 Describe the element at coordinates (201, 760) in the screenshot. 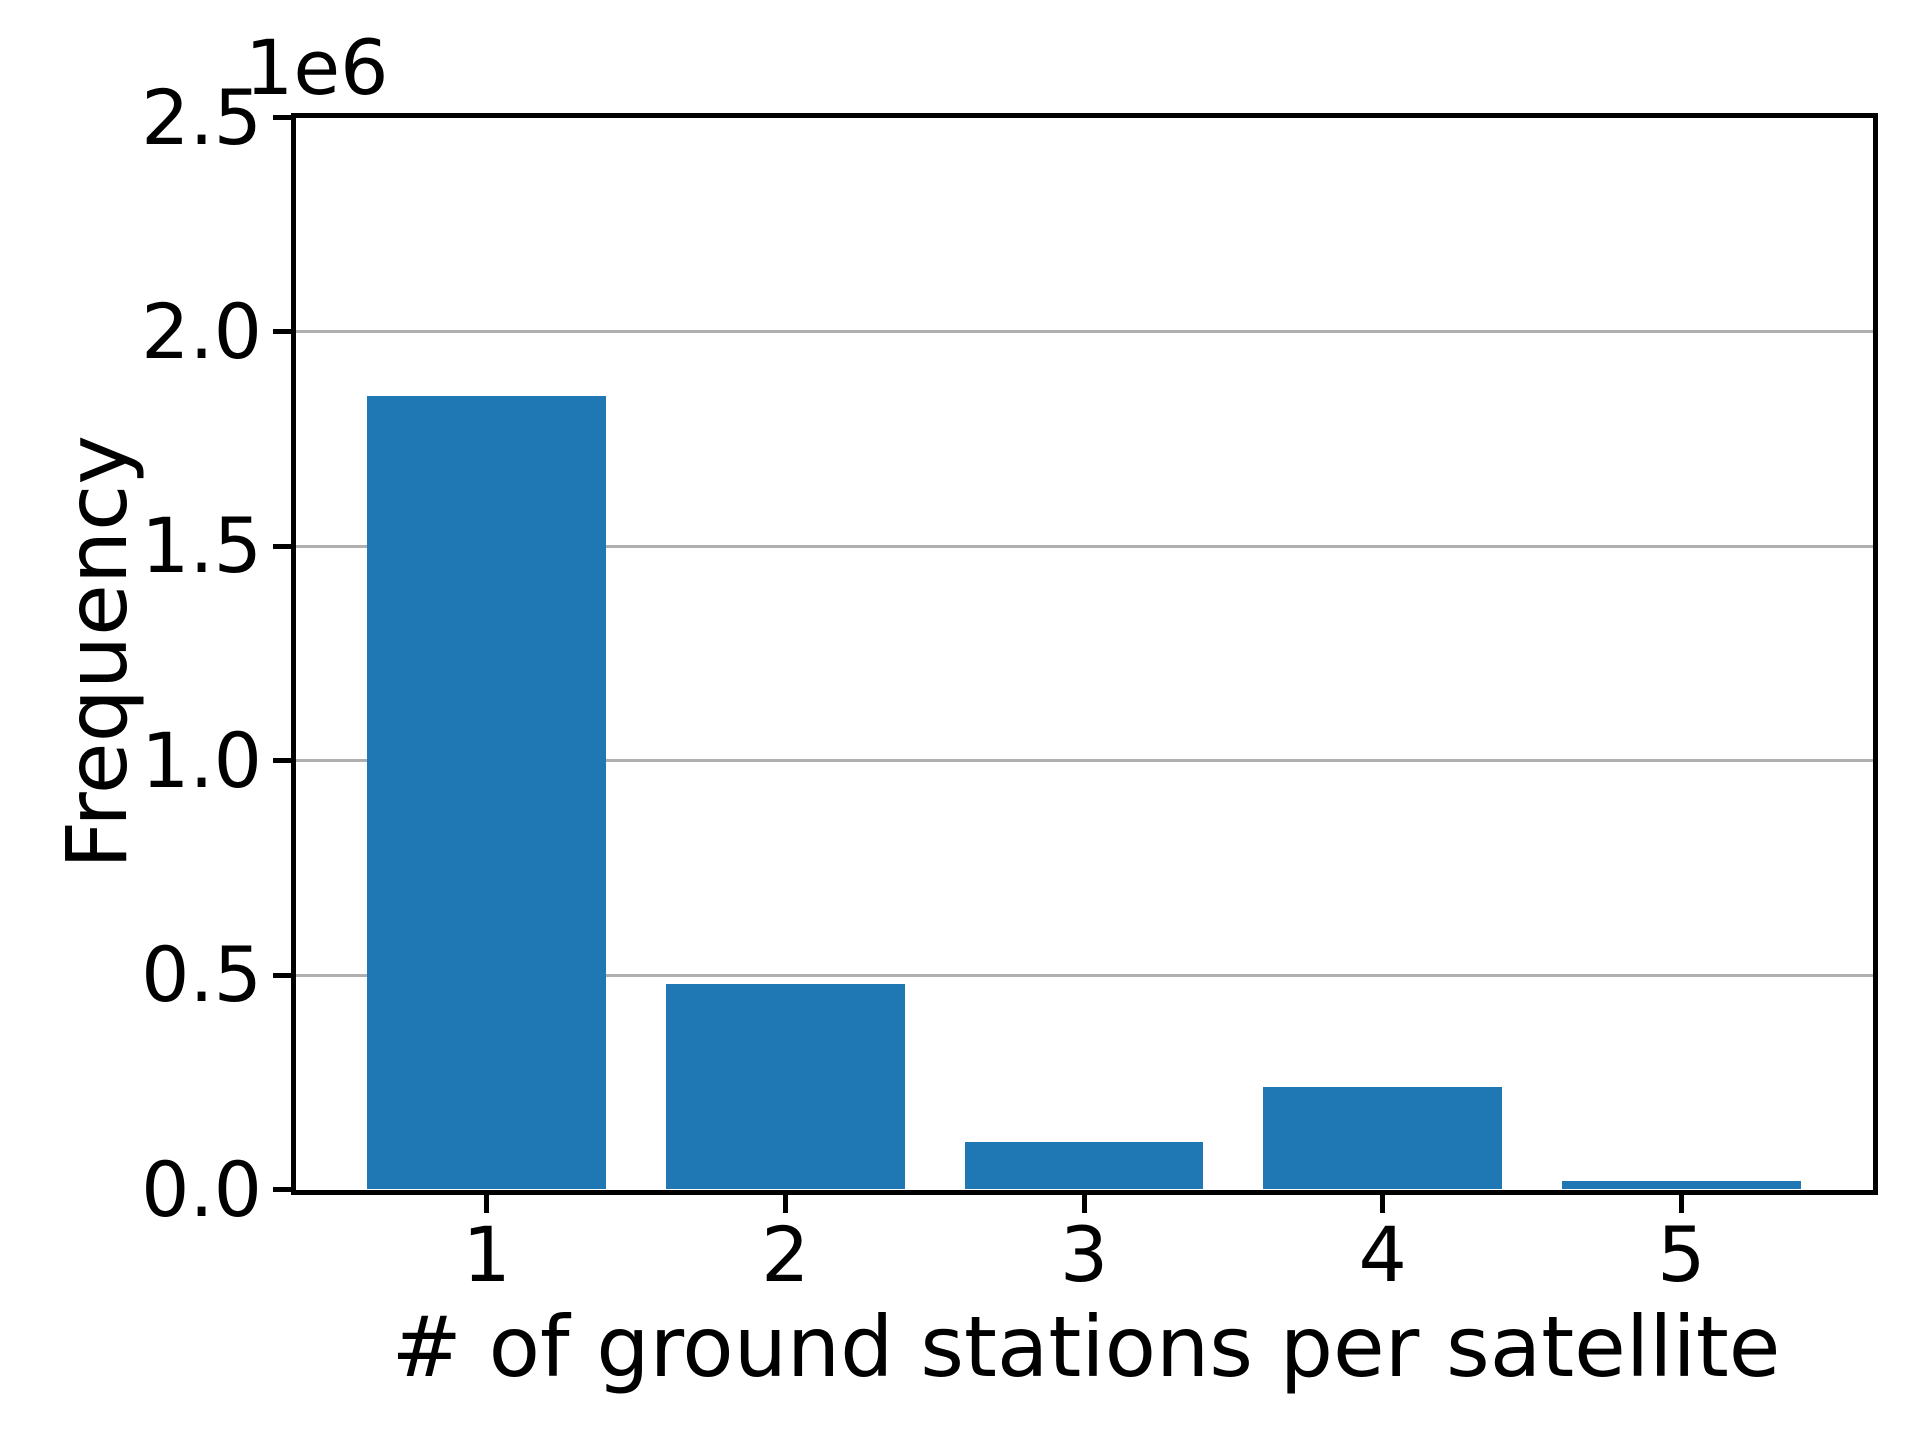

I see `y-tick-label: 1.0` at that location.